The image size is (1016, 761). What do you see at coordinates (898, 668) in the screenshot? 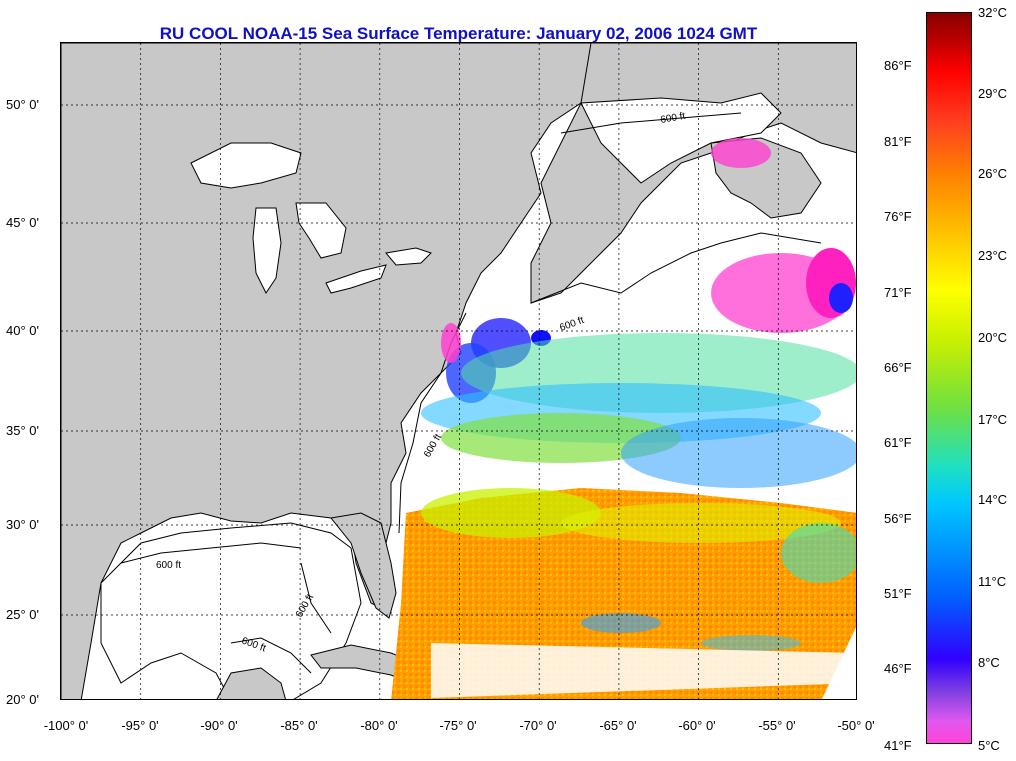
I see `colorbar-fahrenheit-label: 46°F` at bounding box center [898, 668].